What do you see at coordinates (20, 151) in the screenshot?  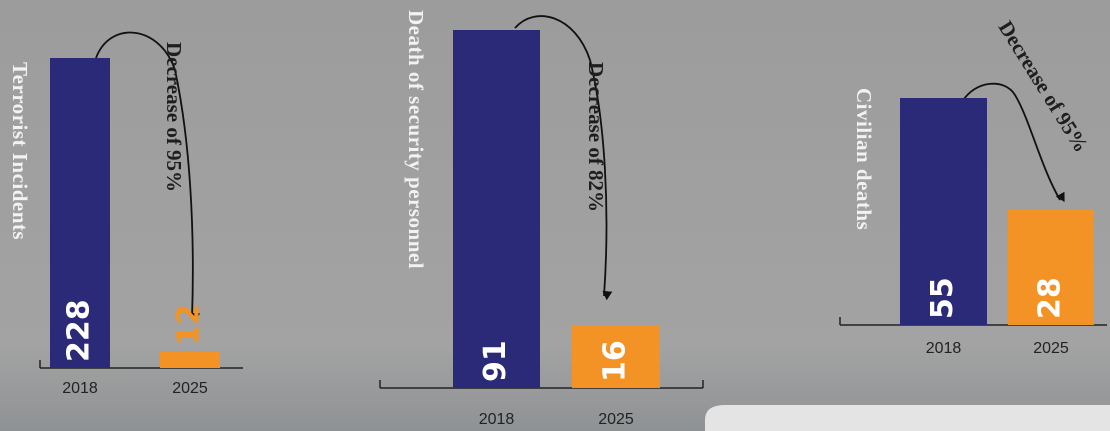 I see `chart-title: Terrorist Incidents` at bounding box center [20, 151].